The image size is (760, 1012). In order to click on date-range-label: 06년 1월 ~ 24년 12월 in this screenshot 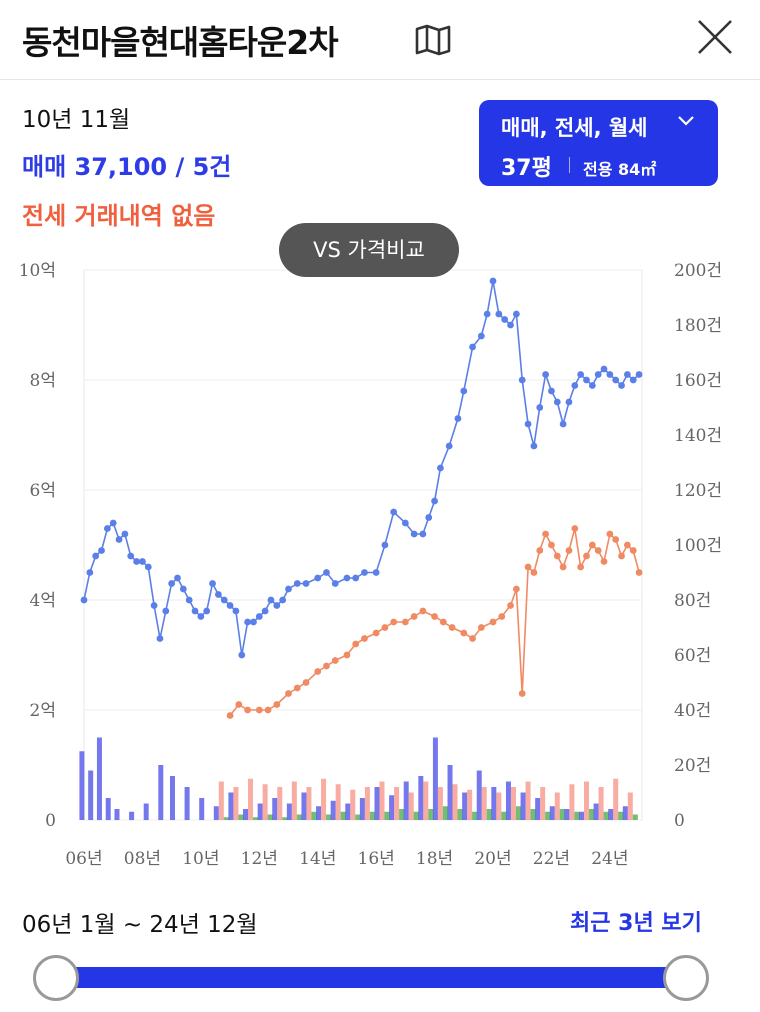, I will do `click(140, 925)`.